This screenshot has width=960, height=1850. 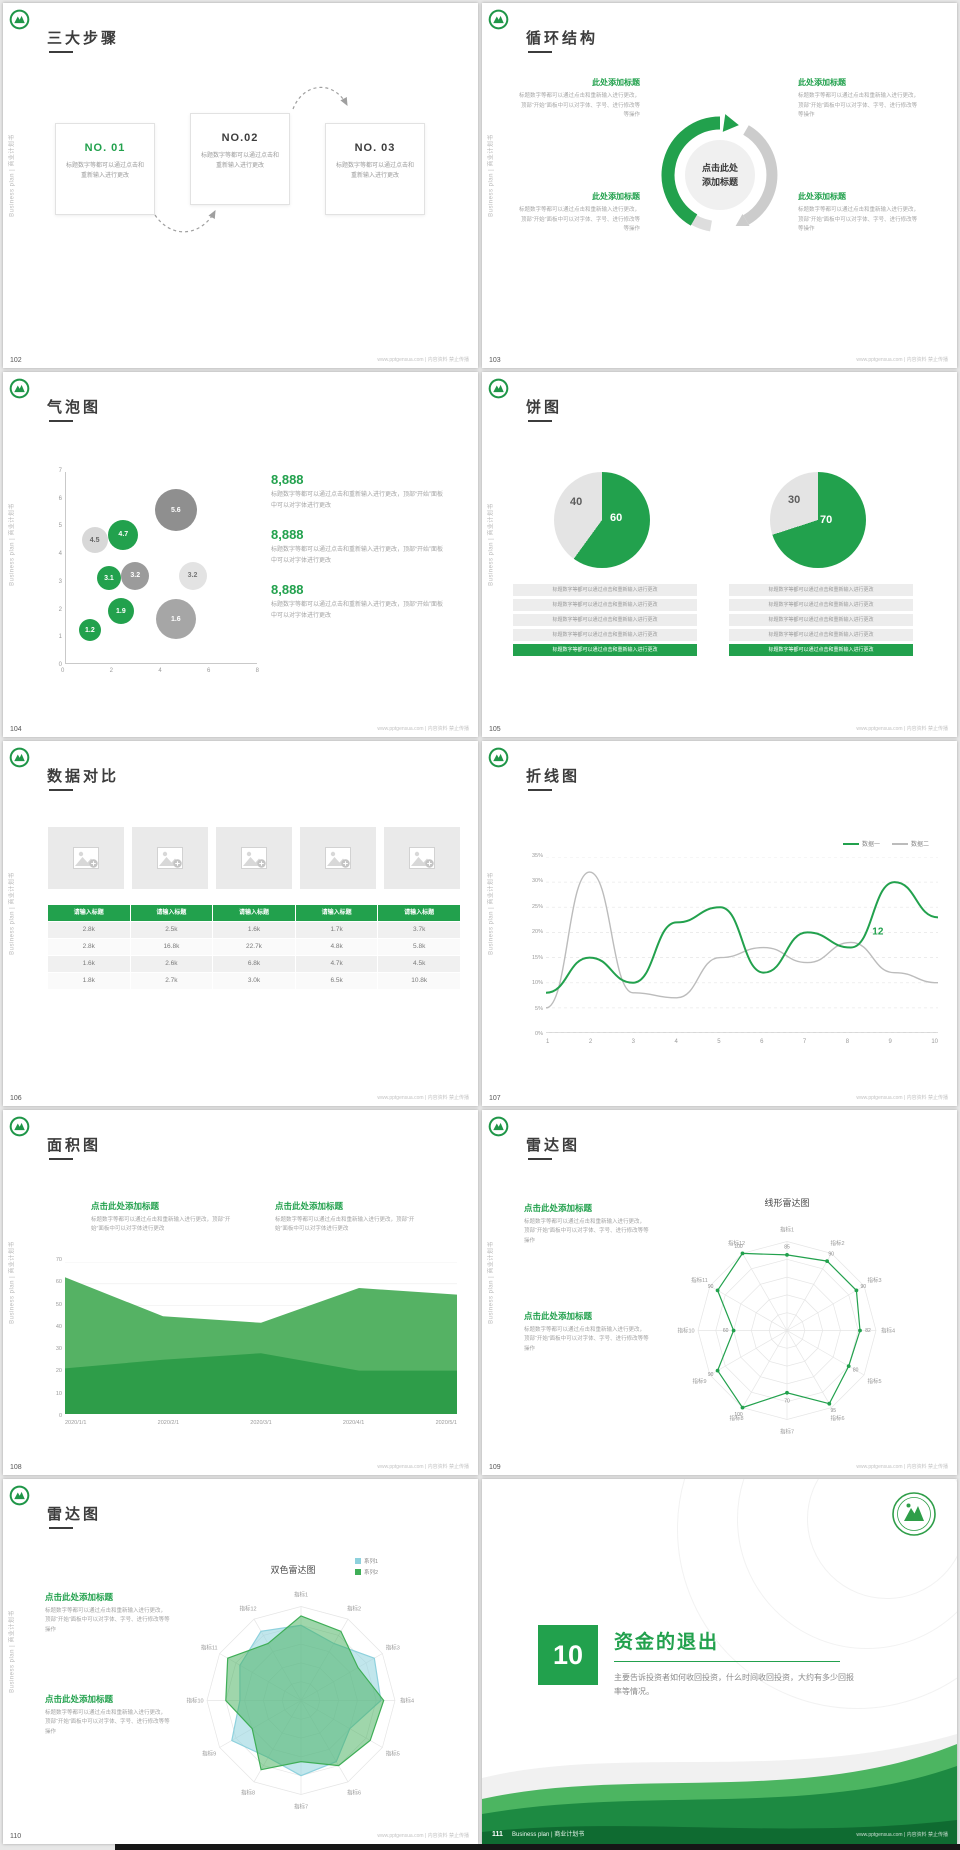 I want to click on table-cell: 4.7k, so click(x=336, y=964).